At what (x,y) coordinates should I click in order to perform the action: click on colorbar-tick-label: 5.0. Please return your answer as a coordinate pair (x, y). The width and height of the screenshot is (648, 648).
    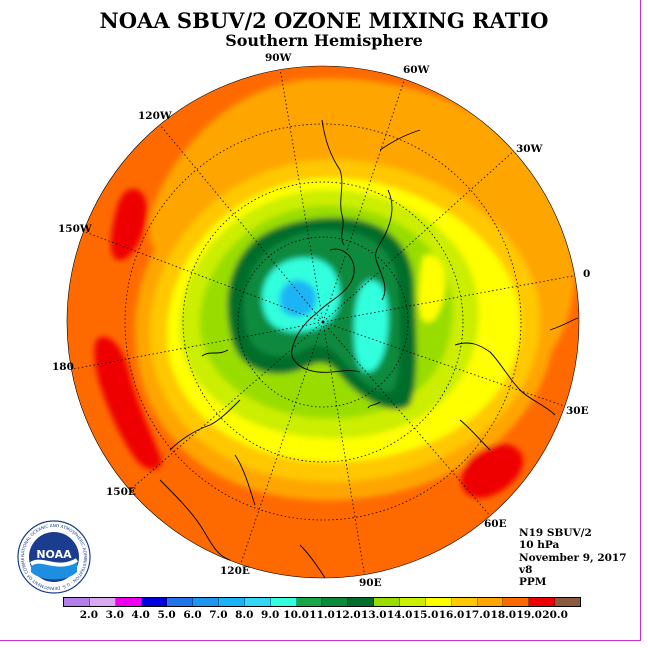
    Looking at the image, I should click on (166, 615).